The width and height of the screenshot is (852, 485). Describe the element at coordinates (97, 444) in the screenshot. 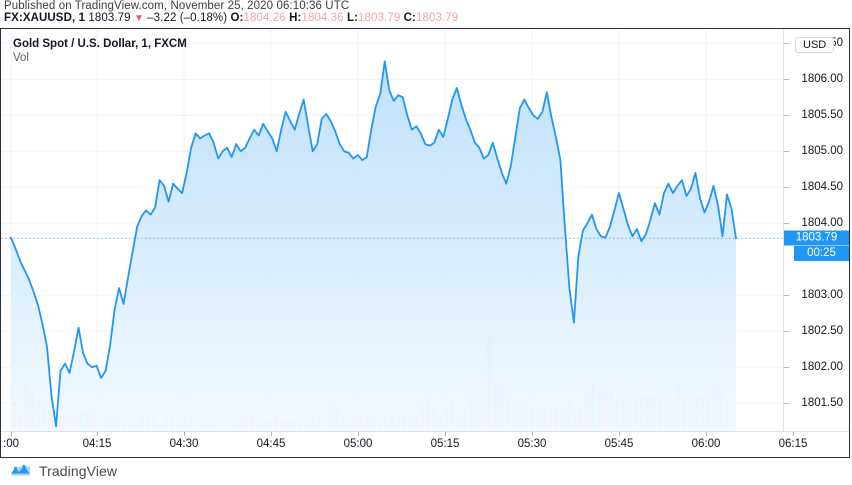

I see `time-axis-label: 04:15` at that location.